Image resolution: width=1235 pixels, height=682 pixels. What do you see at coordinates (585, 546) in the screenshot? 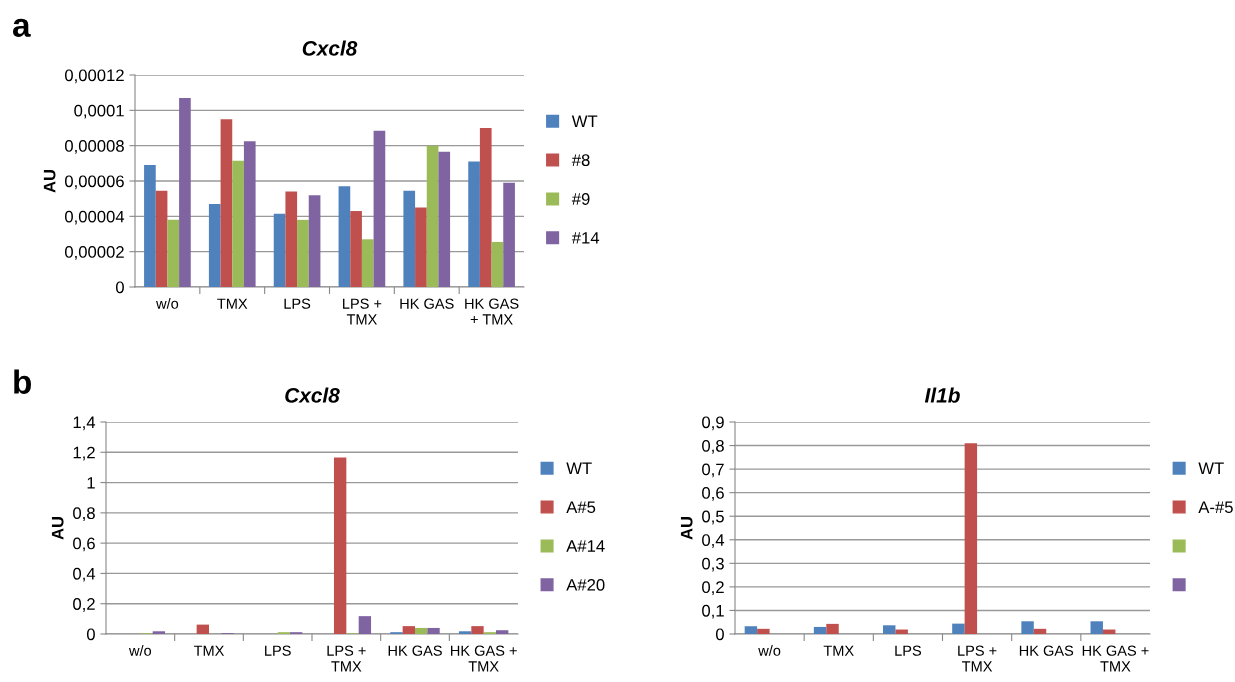
I see `legend-label: A#14` at bounding box center [585, 546].